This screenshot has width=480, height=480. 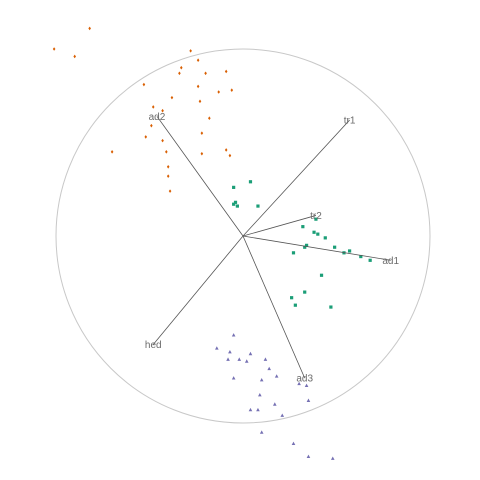 I want to click on axis-label-tr1: tr1, so click(x=350, y=121).